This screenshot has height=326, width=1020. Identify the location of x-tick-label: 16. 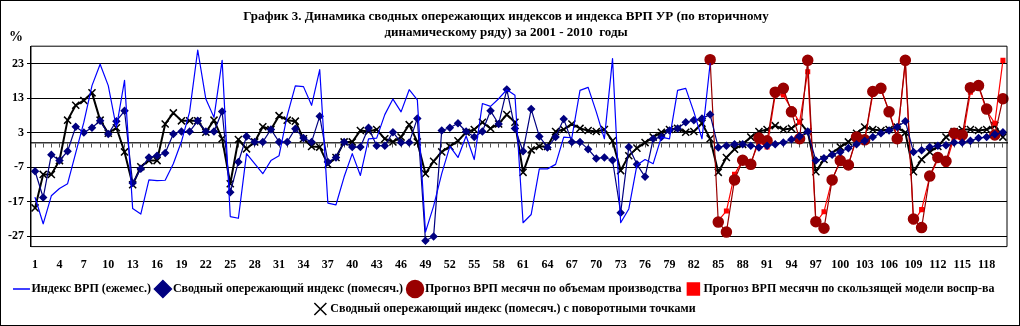
(157, 263).